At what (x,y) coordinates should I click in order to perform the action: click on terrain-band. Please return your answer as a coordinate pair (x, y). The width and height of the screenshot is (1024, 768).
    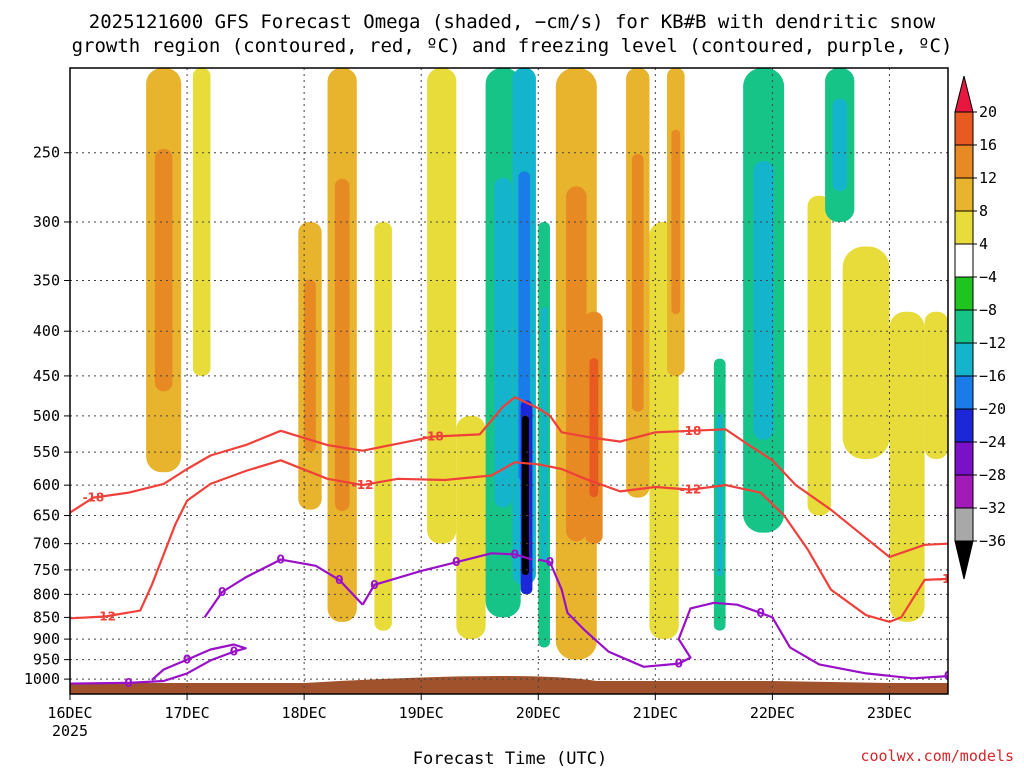
    Looking at the image, I should click on (509, 684).